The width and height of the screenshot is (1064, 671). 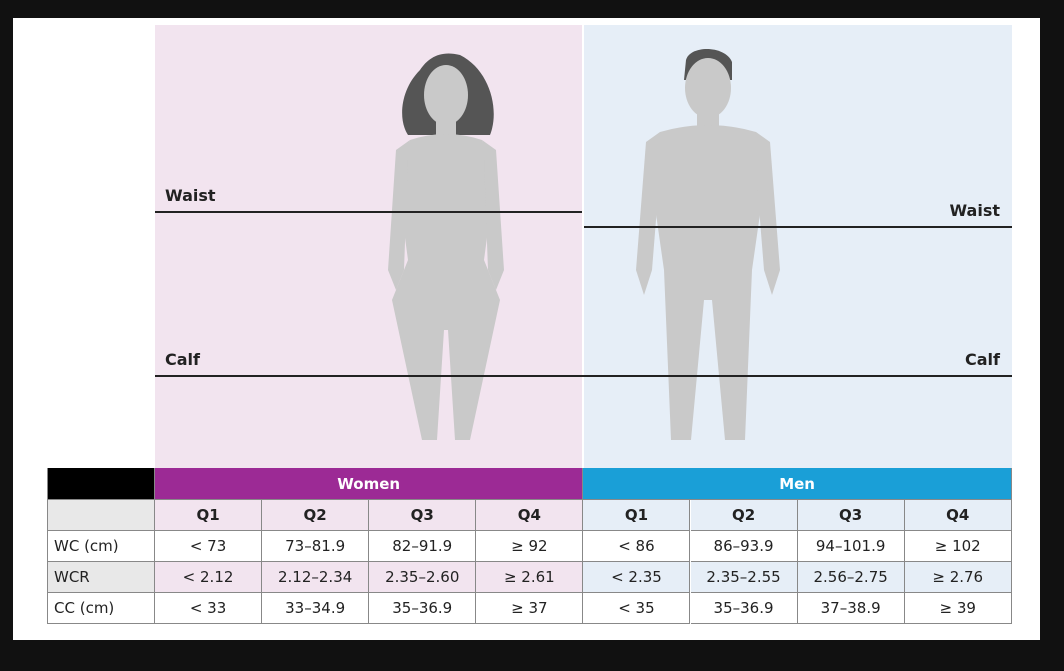 I want to click on table-cell: 2.35–2.55, so click(x=744, y=577).